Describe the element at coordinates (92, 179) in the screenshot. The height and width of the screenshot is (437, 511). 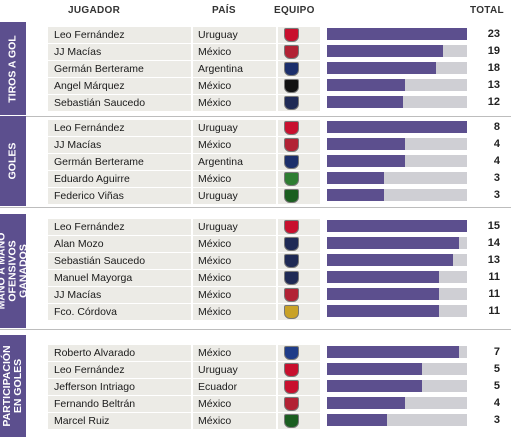
I see `player-name: Eduardo Aguirre` at that location.